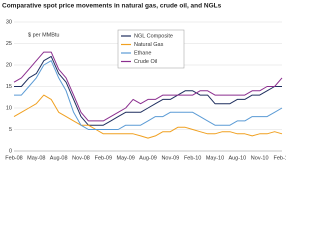 Image resolution: width=320 pixels, height=240 pixels. I want to click on x-tick-label: Aug-10, so click(237, 158).